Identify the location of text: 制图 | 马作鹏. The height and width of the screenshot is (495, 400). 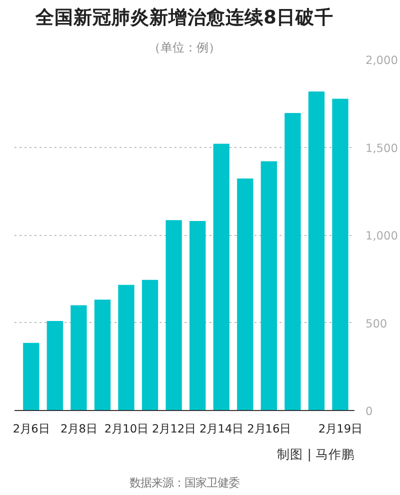
(315, 454).